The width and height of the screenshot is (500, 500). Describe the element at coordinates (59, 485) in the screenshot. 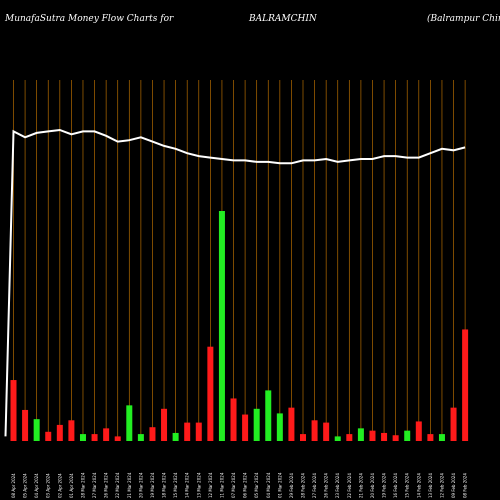

I see `x-tick-label: 02 Apr 2024` at that location.